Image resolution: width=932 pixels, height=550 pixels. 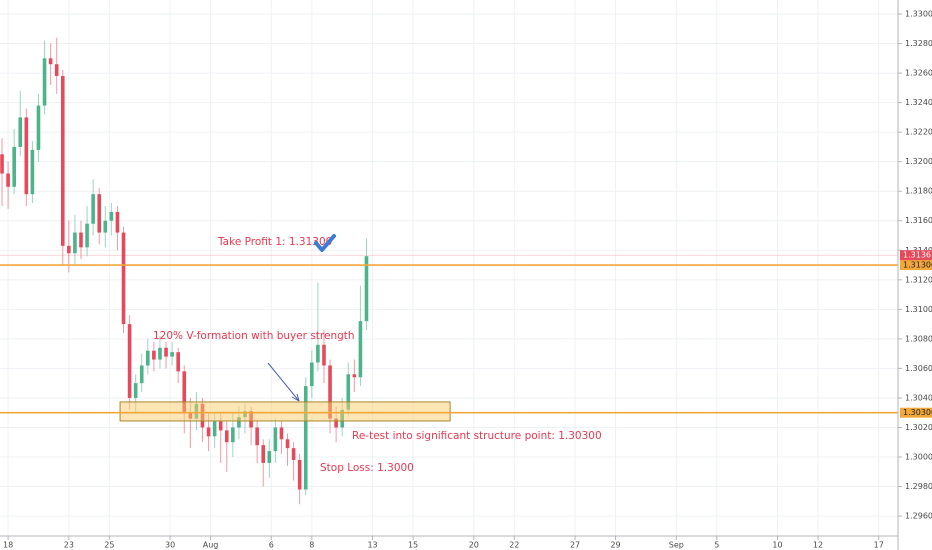 I want to click on x-tick-label: Sep, so click(x=676, y=545).